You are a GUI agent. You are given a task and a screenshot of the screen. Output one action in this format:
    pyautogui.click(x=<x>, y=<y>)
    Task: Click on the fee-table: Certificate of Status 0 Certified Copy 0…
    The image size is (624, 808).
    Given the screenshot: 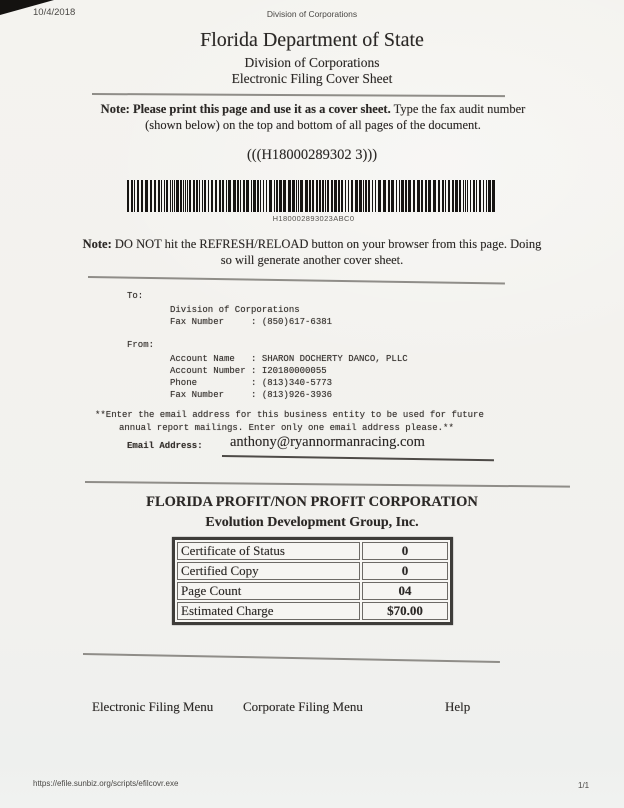 What is the action you would take?
    pyautogui.click(x=312, y=581)
    